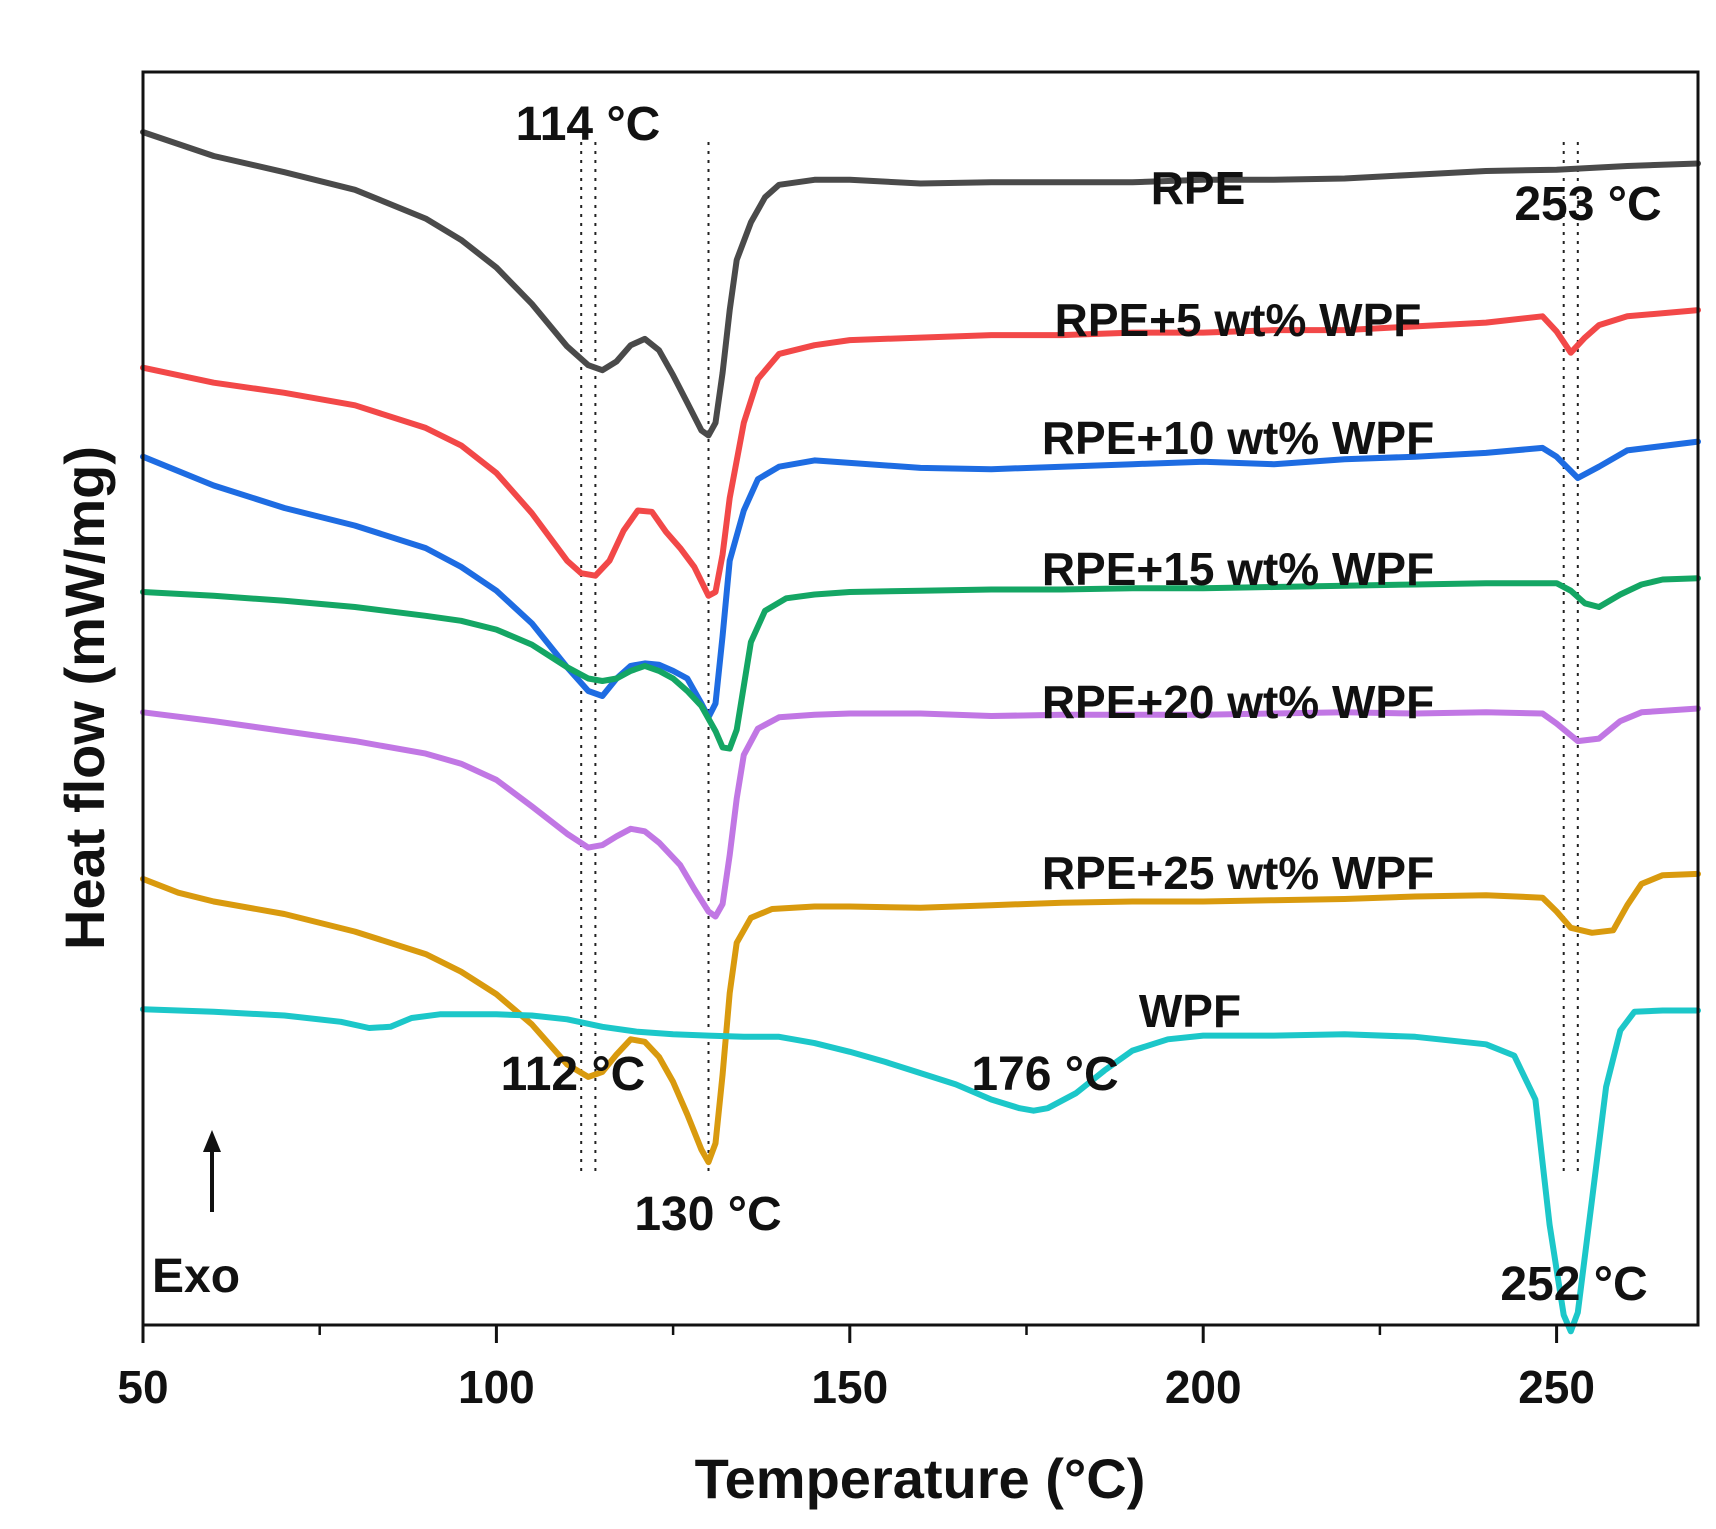 This screenshot has height=1529, width=1716. Describe the element at coordinates (196, 1216) in the screenshot. I see `exo-indicator: Exo` at that location.